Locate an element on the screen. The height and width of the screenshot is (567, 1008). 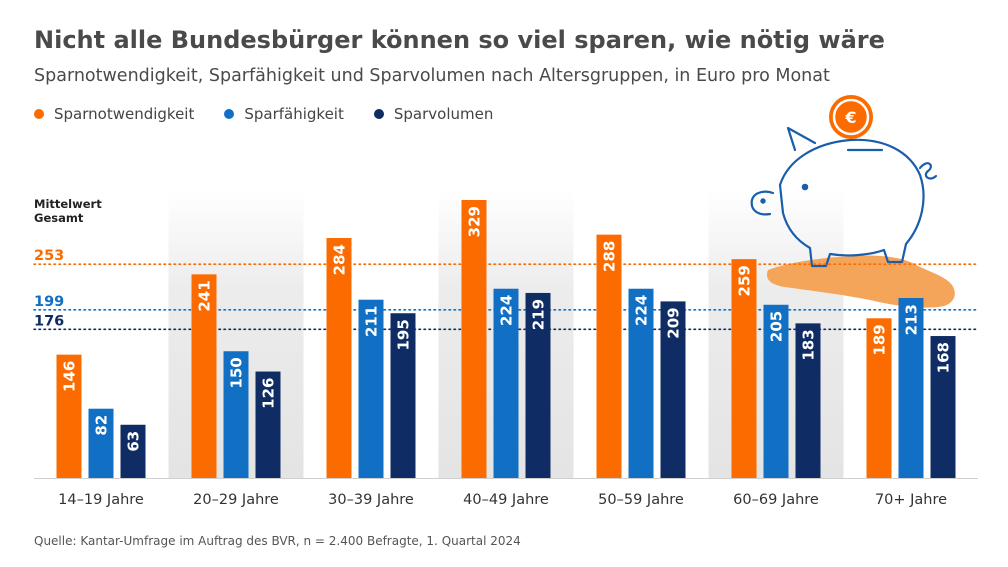
euro-coin-icon: € is located at coordinates (851, 117).